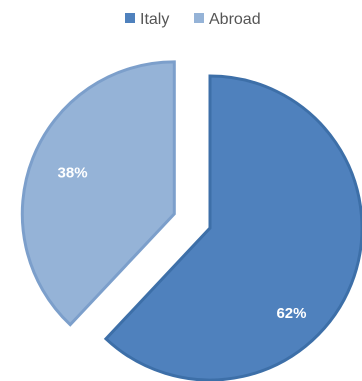 The image size is (362, 381). Describe the element at coordinates (73, 173) in the screenshot. I see `data-label-abroad: 38%` at that location.